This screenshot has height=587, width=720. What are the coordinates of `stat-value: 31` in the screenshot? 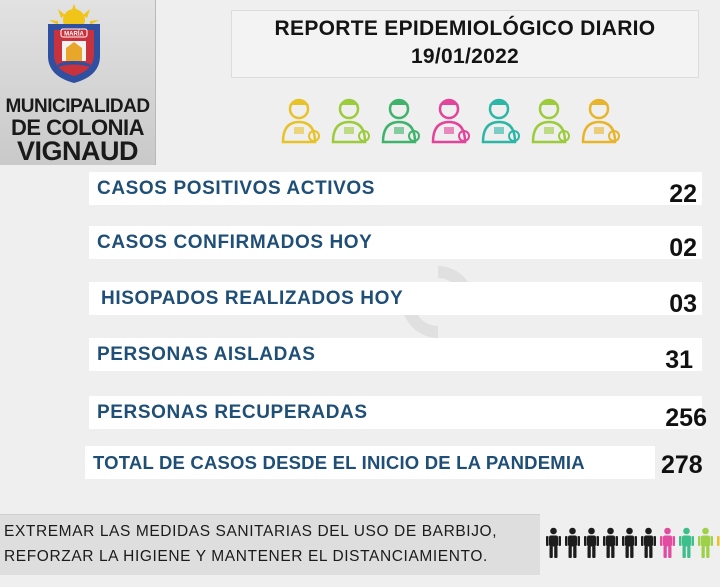 It's located at (679, 360).